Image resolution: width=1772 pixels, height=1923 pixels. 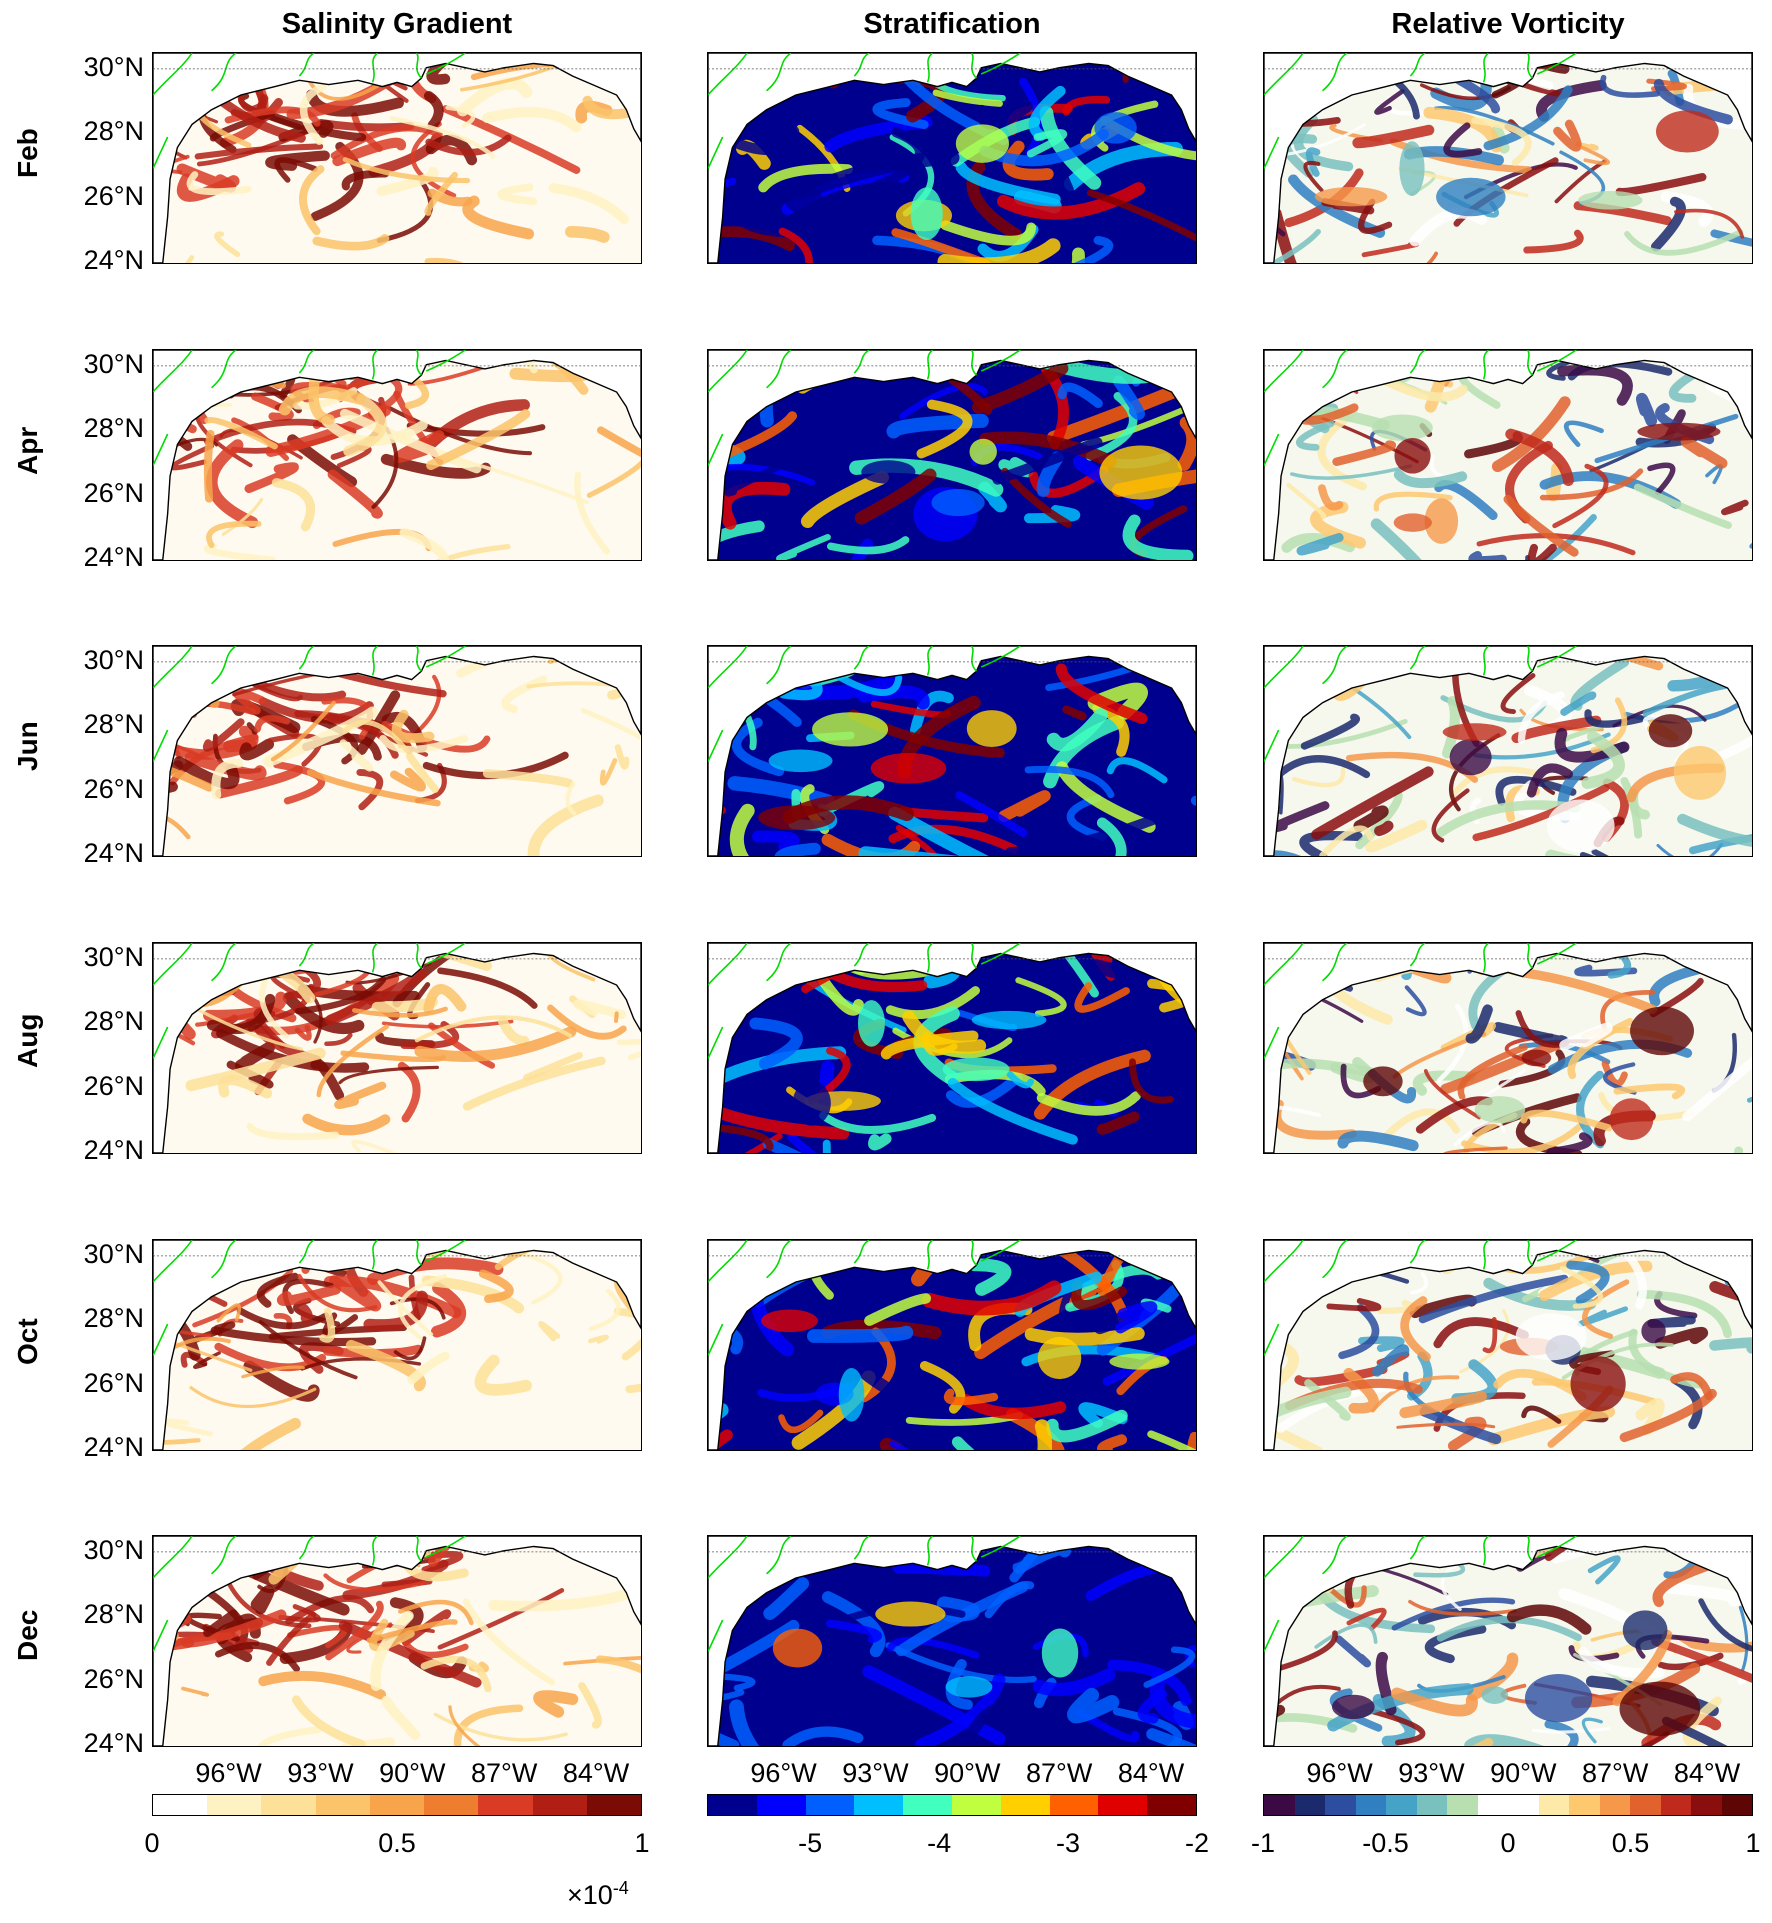 I want to click on colorbar-tick-label: -0.5, so click(x=1385, y=1843).